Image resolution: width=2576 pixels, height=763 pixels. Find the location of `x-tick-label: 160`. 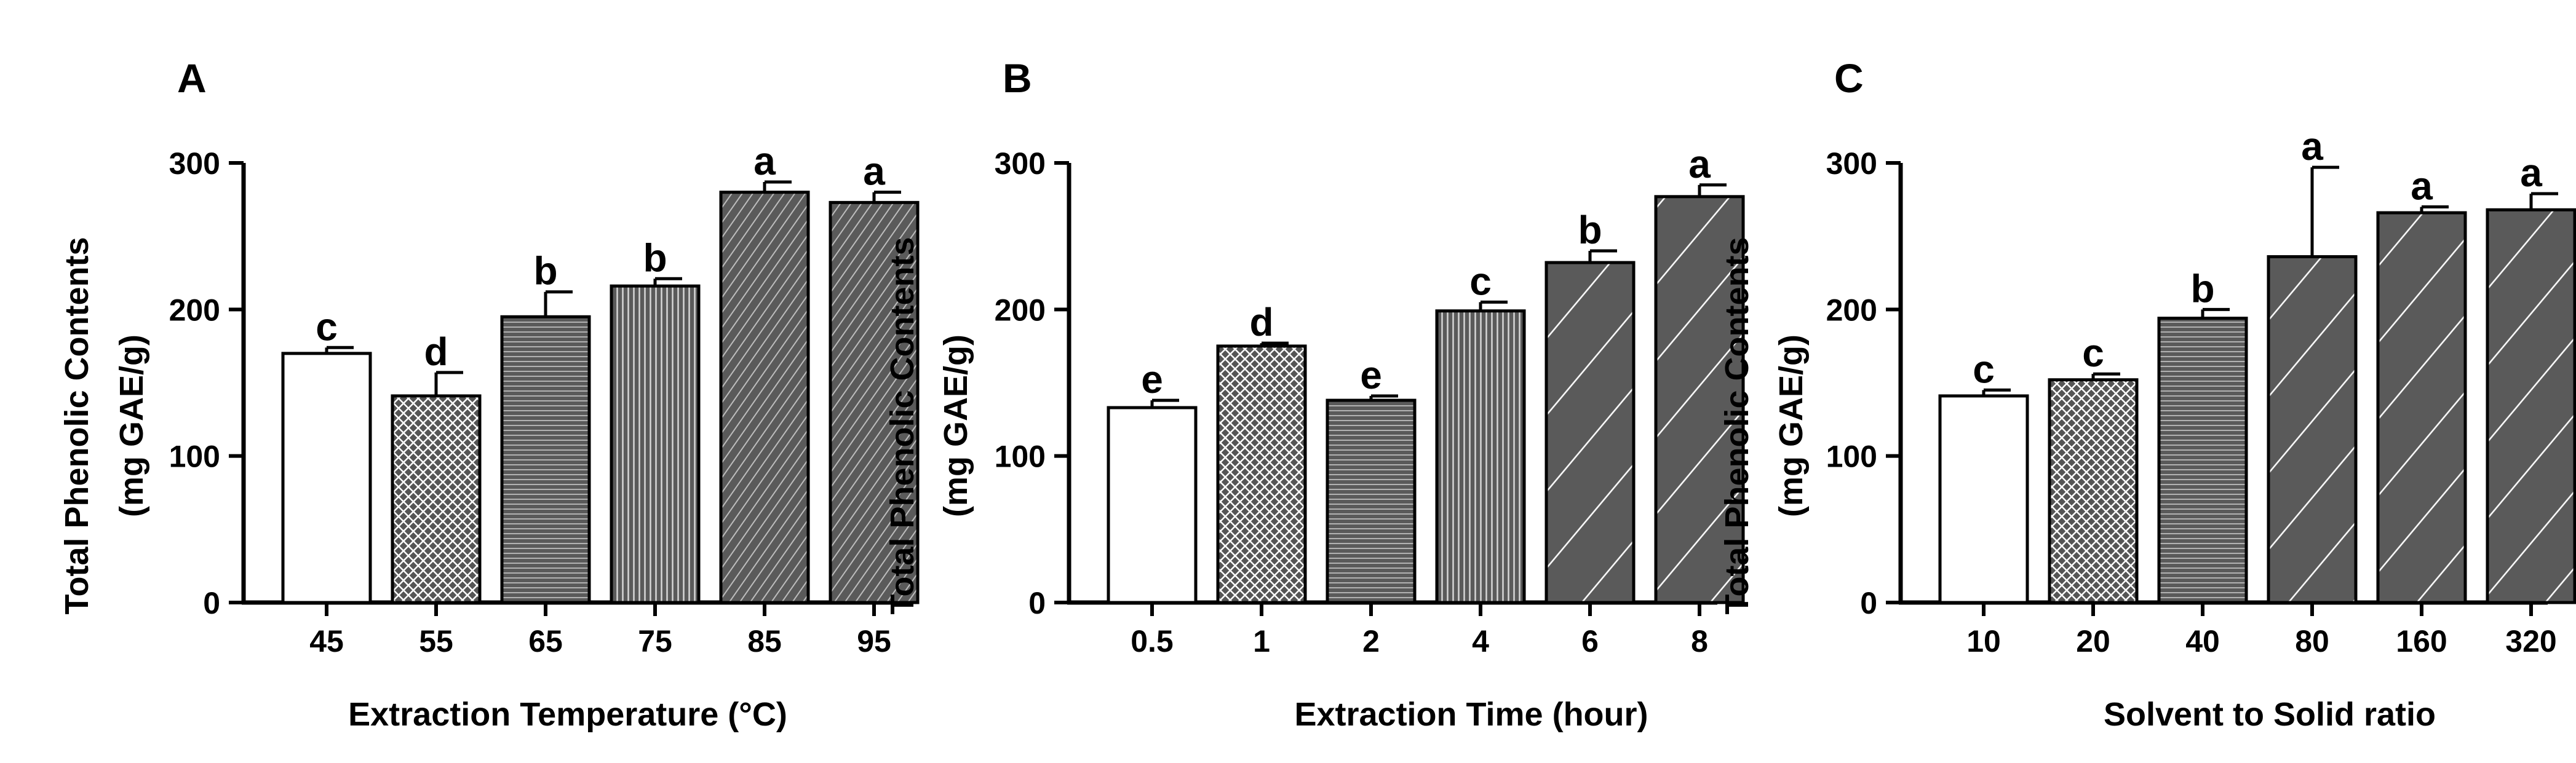

x-tick-label: 160 is located at coordinates (2421, 641).